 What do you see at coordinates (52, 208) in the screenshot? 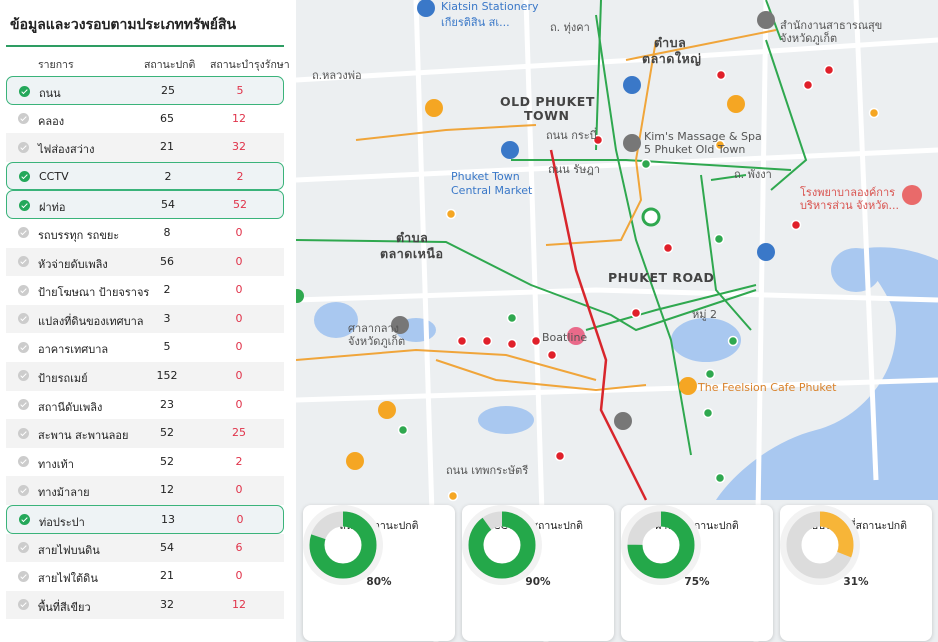
I see `asset-name: ฝาท่อ` at bounding box center [52, 208].